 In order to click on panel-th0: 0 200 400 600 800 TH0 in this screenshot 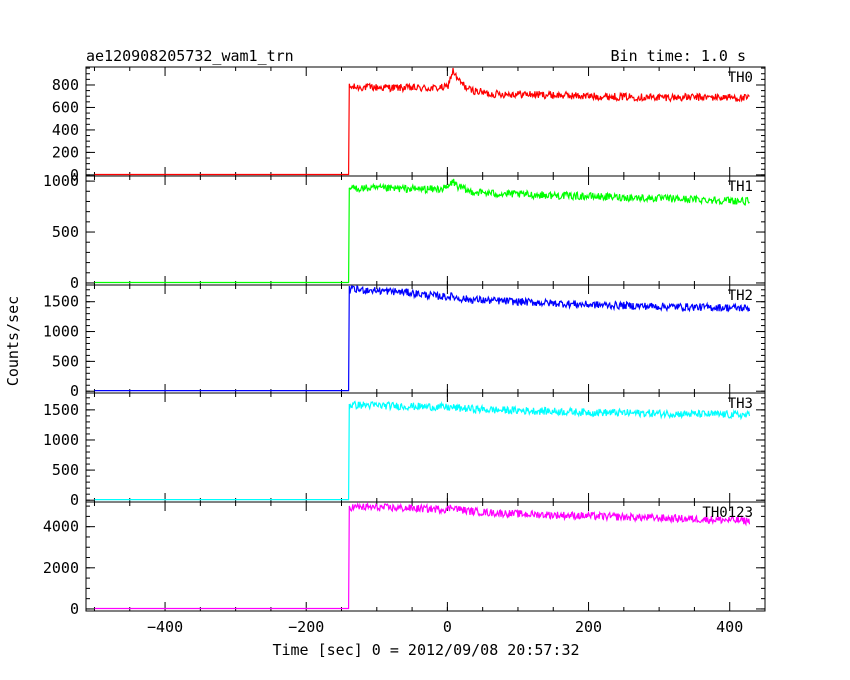, I will do `click(409, 125)`.